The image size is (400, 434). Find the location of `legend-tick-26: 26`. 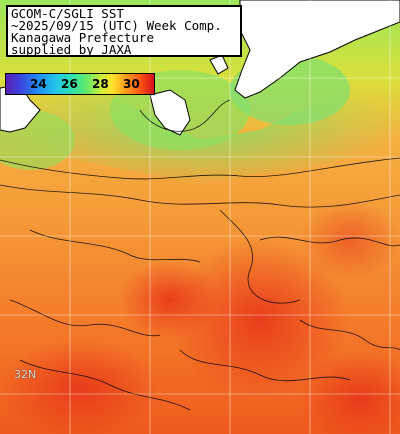

legend-tick-26: 26 is located at coordinates (69, 84).